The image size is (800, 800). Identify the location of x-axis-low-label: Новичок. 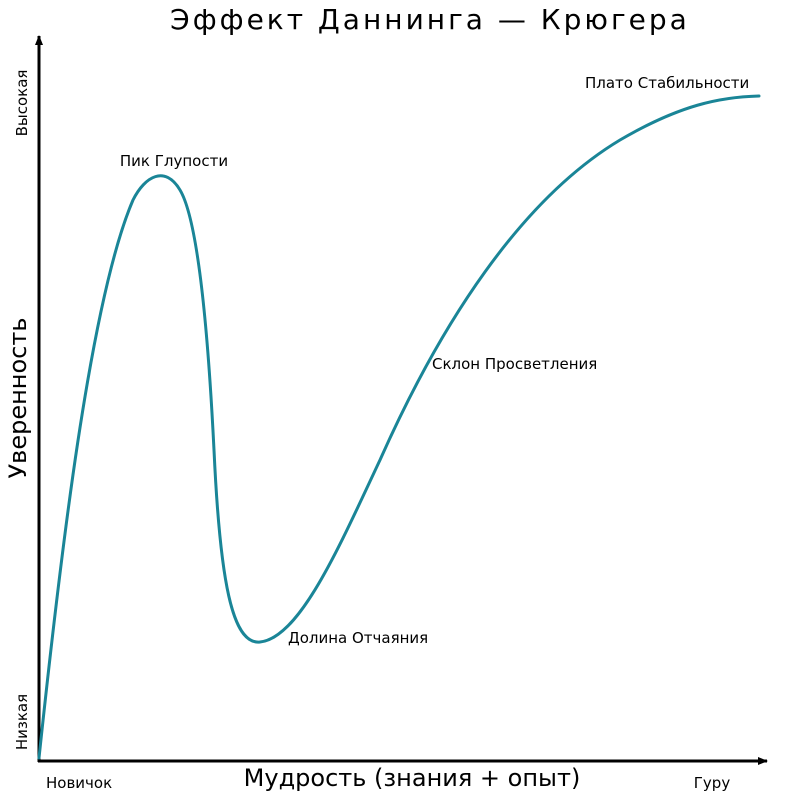
(79, 783).